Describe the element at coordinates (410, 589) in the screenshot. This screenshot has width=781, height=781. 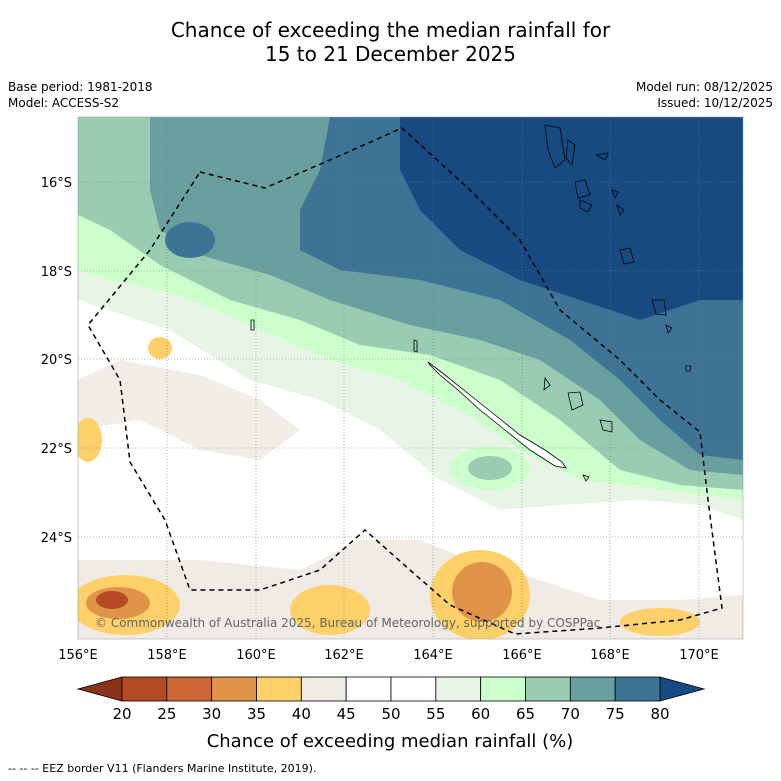
I see `band-40-45-south` at that location.